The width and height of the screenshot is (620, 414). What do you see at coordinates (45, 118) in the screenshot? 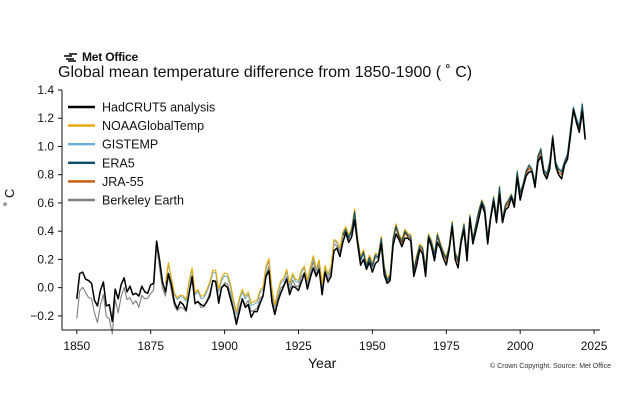
I see `y-tick-label: 1.2` at bounding box center [45, 118].